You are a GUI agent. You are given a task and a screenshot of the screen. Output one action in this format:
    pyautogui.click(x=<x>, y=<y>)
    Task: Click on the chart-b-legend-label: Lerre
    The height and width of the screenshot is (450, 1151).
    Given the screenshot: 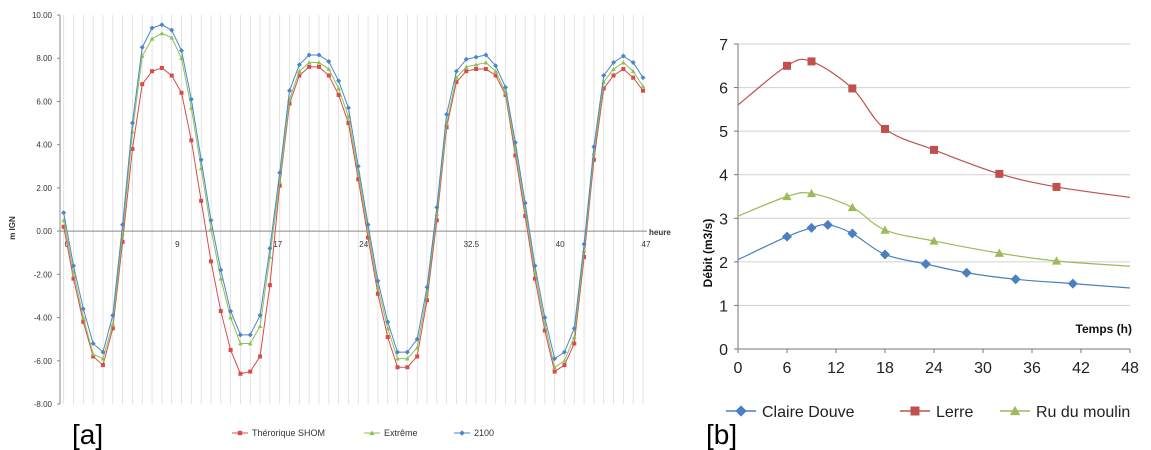 What is the action you would take?
    pyautogui.click(x=954, y=412)
    